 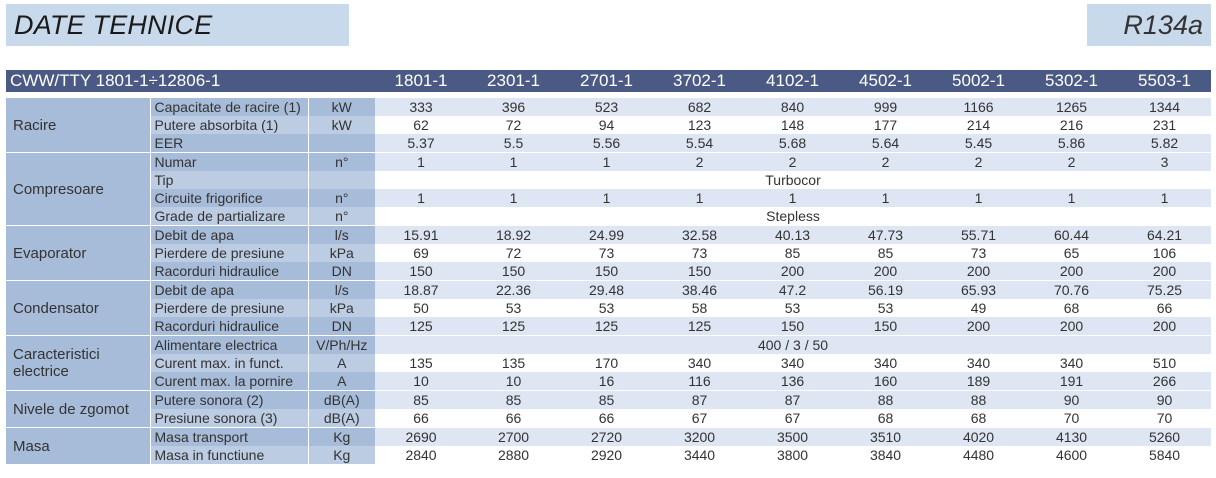 I want to click on value-cell: 148, so click(x=793, y=125).